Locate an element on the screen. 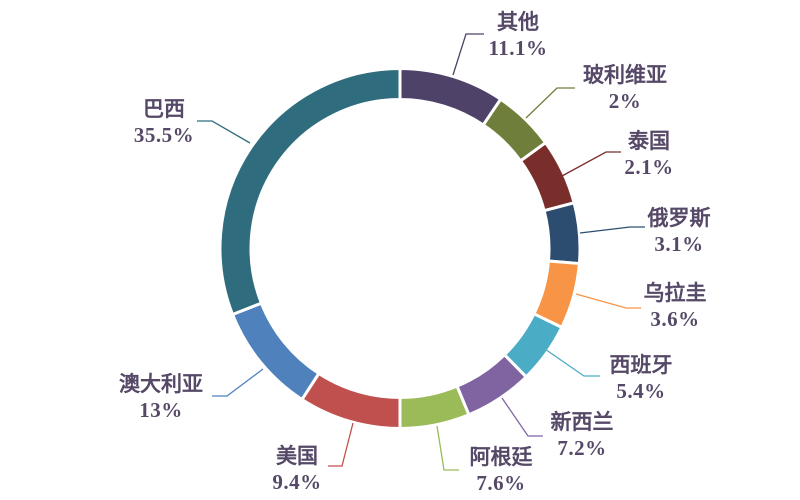 Image resolution: width=800 pixels, height=500 pixels. leader-line-russia is located at coordinates (612, 230).